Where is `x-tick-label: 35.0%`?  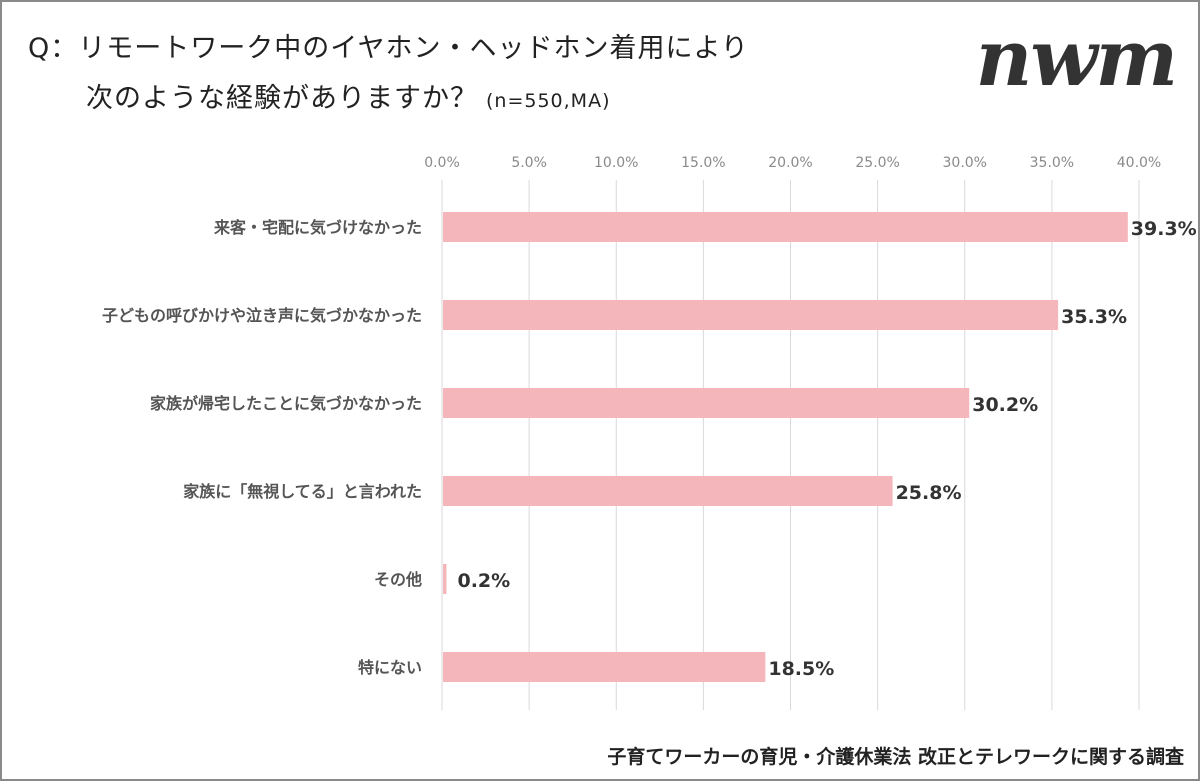 x-tick-label: 35.0% is located at coordinates (1052, 163).